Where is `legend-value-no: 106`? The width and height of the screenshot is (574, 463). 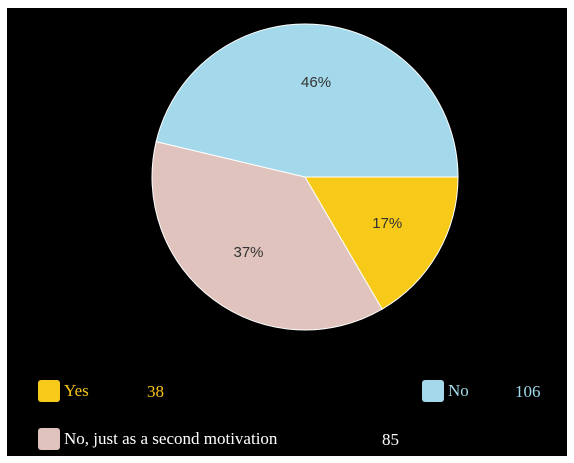 legend-value-no: 106 is located at coordinates (528, 391).